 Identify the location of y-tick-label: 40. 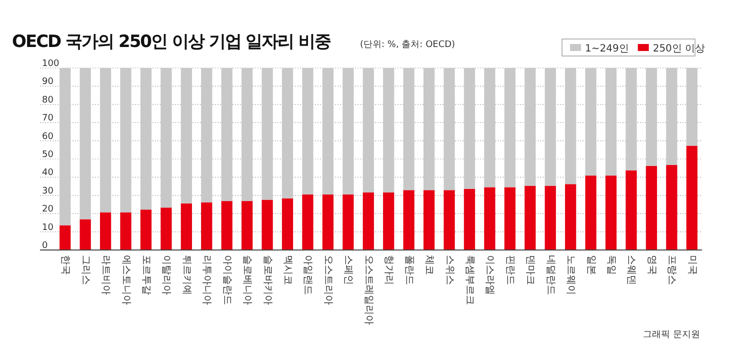
(48, 173).